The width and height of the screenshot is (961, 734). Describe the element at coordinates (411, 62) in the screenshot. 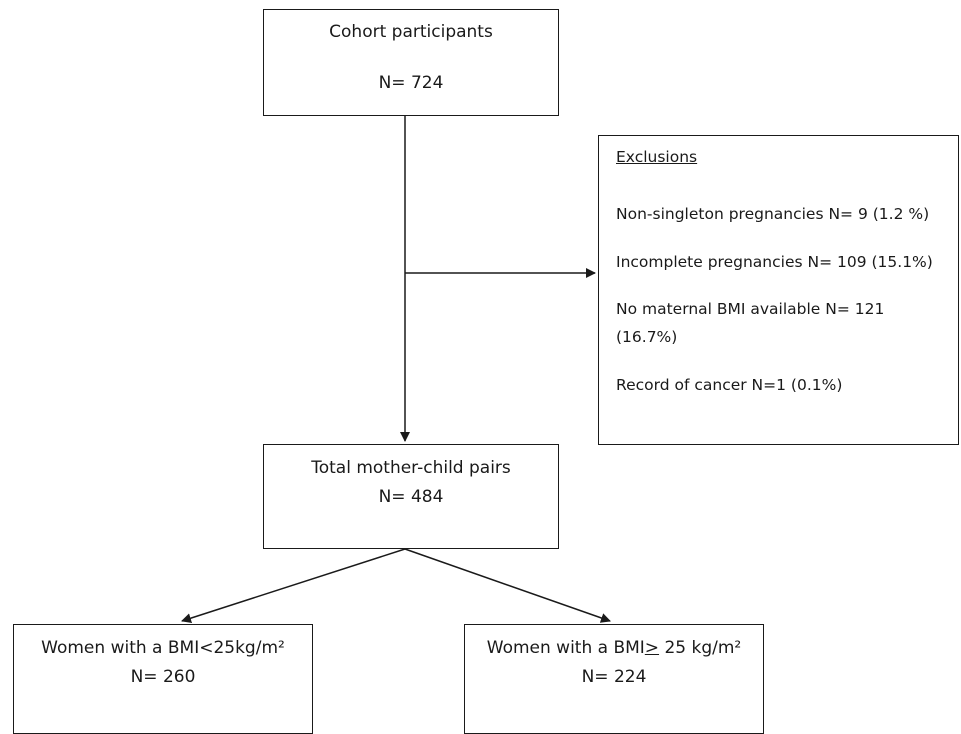

I see `cohort-participants-box: Cohort participants N= 724` at that location.